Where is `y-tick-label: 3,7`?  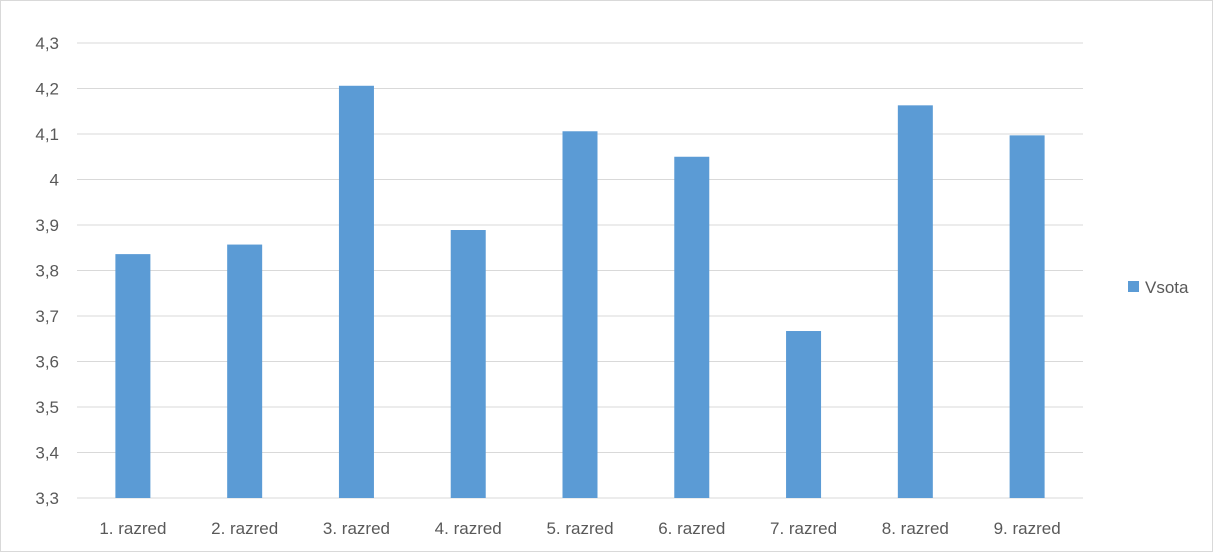 y-tick-label: 3,7 is located at coordinates (47, 316).